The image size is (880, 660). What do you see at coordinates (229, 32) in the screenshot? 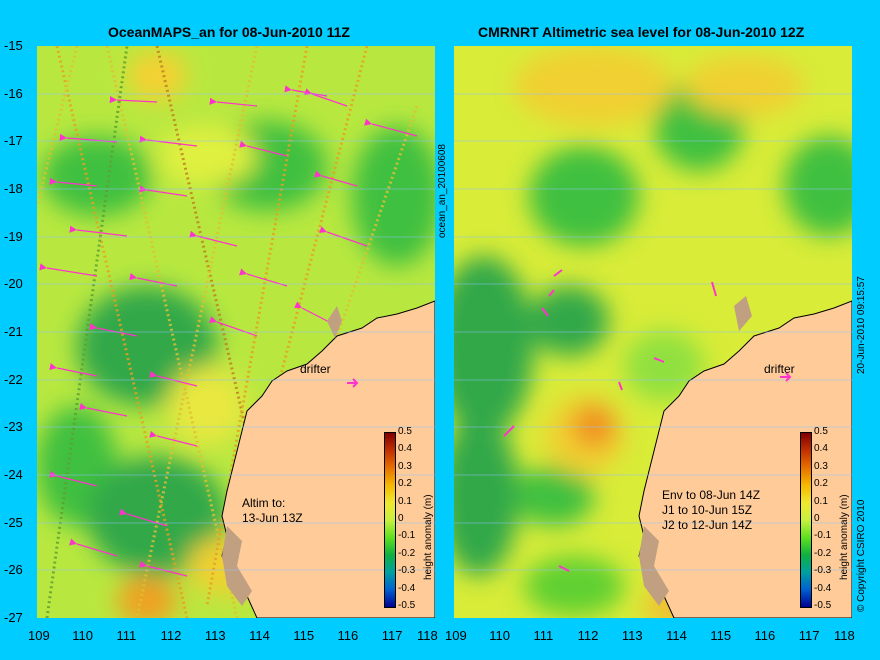
I see `left-map-title: OceanMAPS_an for 08-Jun-2010 11Z` at bounding box center [229, 32].